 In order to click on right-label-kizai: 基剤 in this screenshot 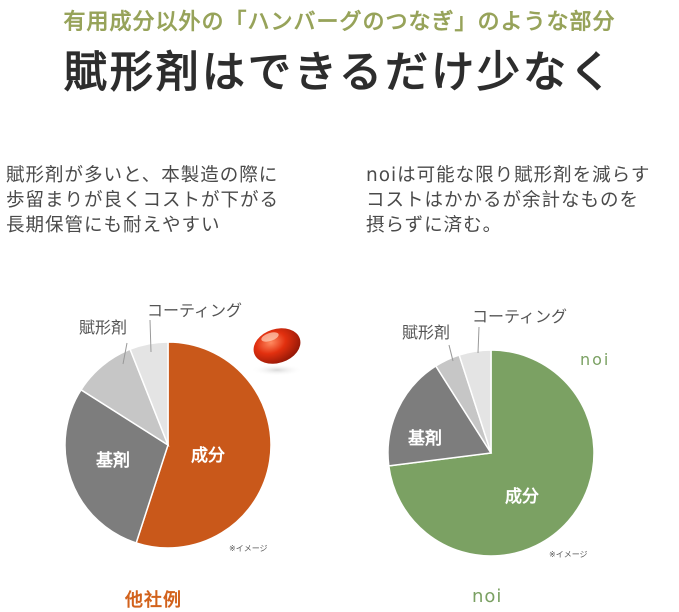, I will do `click(424, 438)`.